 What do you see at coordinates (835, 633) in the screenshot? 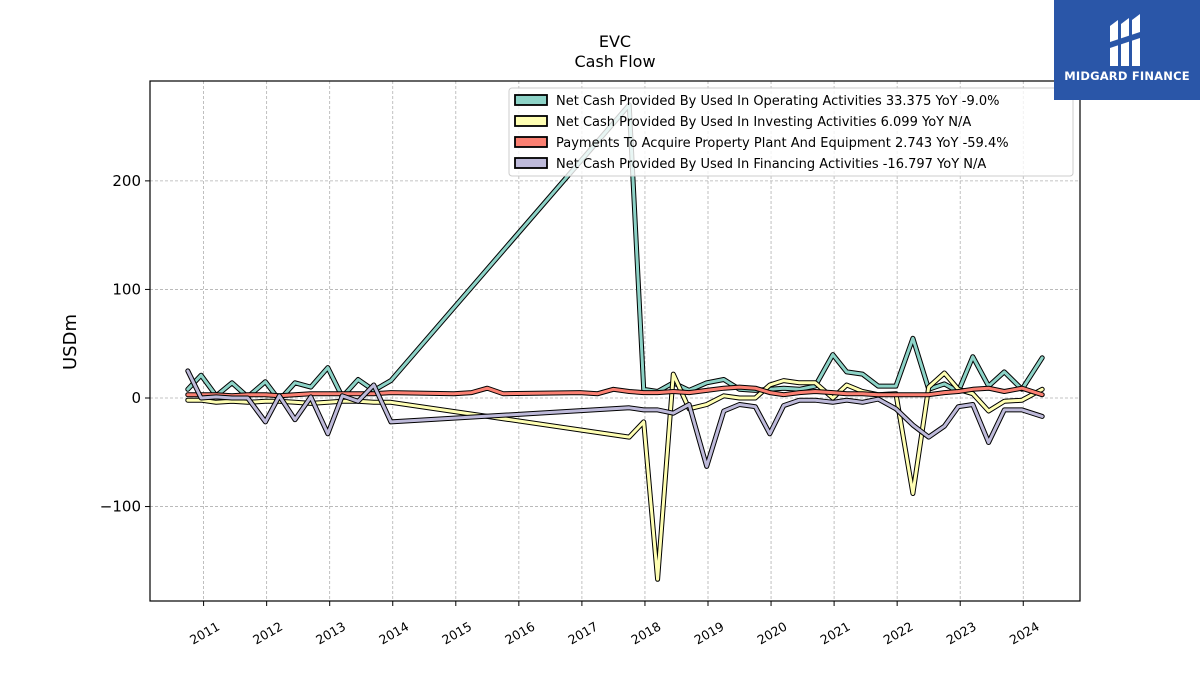
I see `x-tick-label: 2021` at bounding box center [835, 633].